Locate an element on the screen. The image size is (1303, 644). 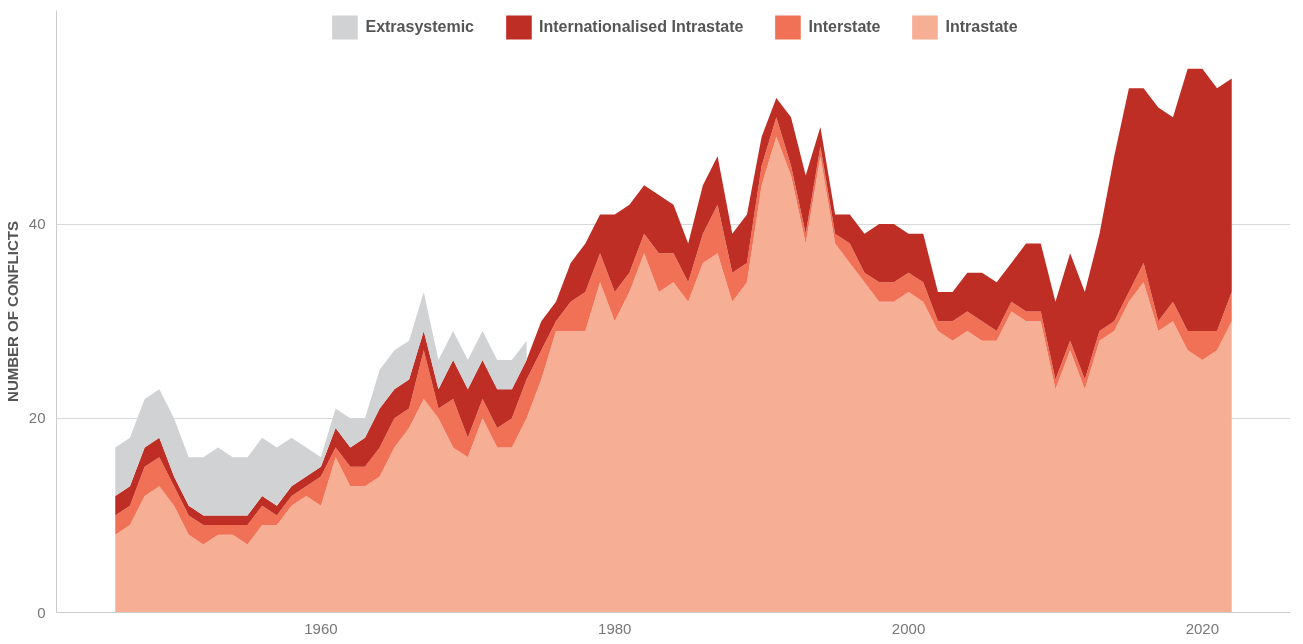
y-axis-title: NUMBER OF CONFLICTS is located at coordinates (12, 311).